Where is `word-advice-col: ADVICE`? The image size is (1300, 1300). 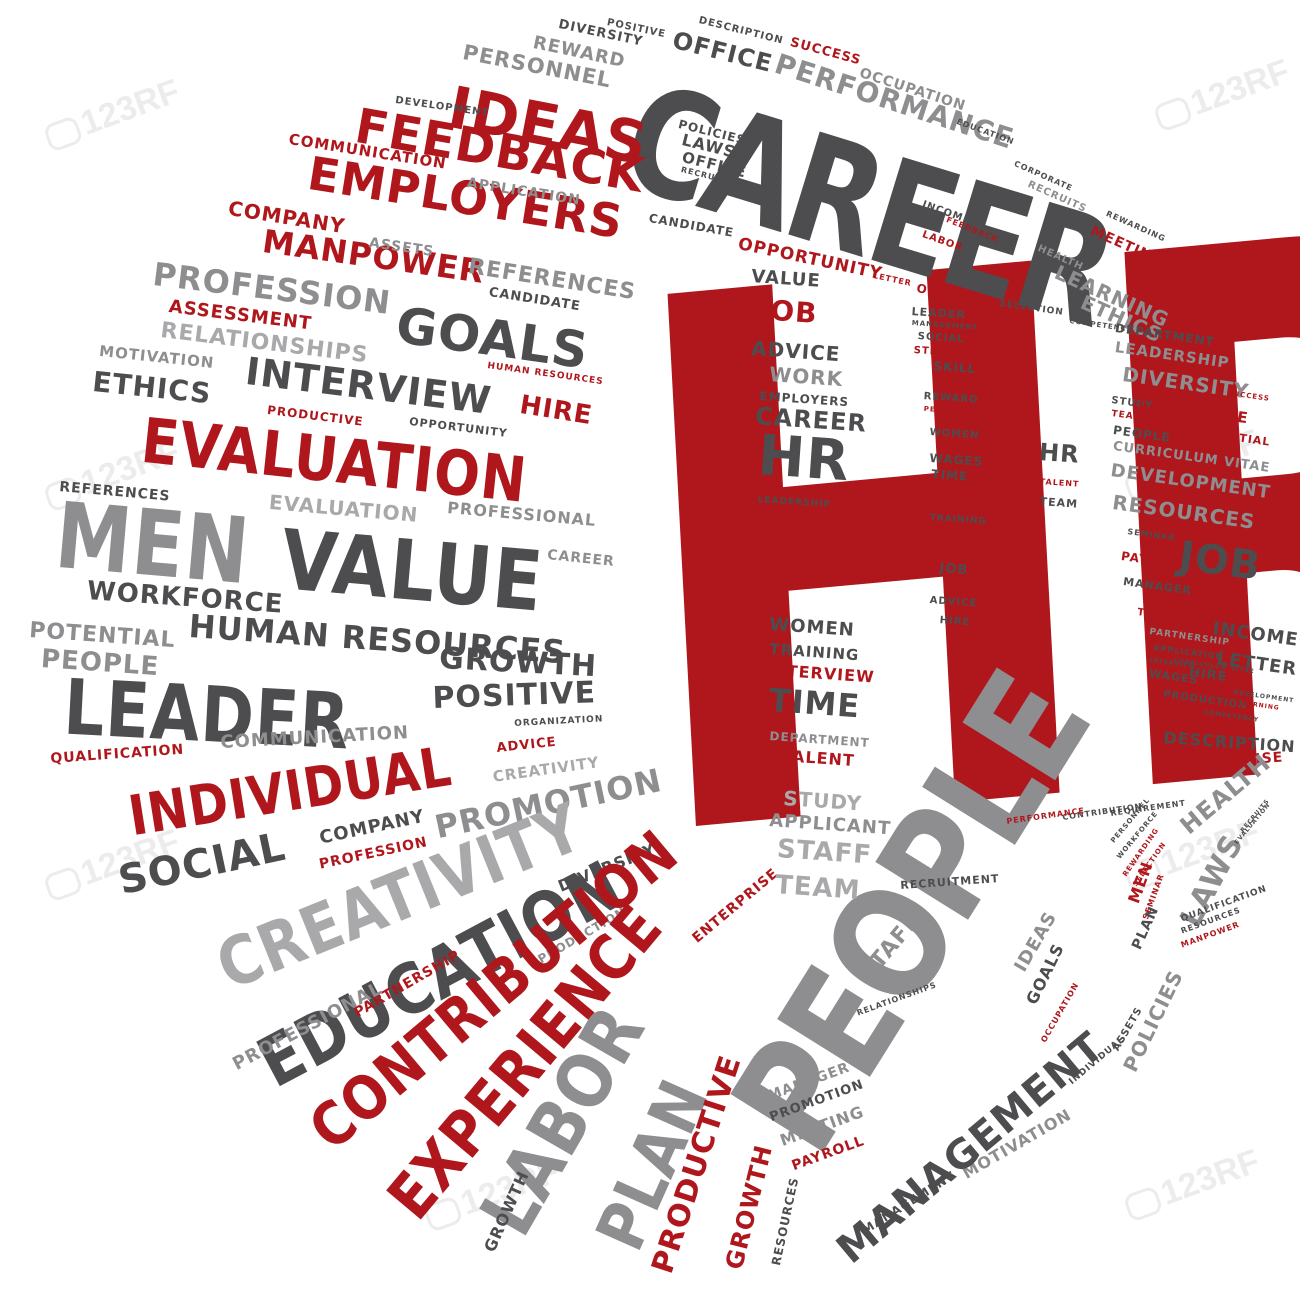
word-advice-col: ADVICE is located at coordinates (796, 351).